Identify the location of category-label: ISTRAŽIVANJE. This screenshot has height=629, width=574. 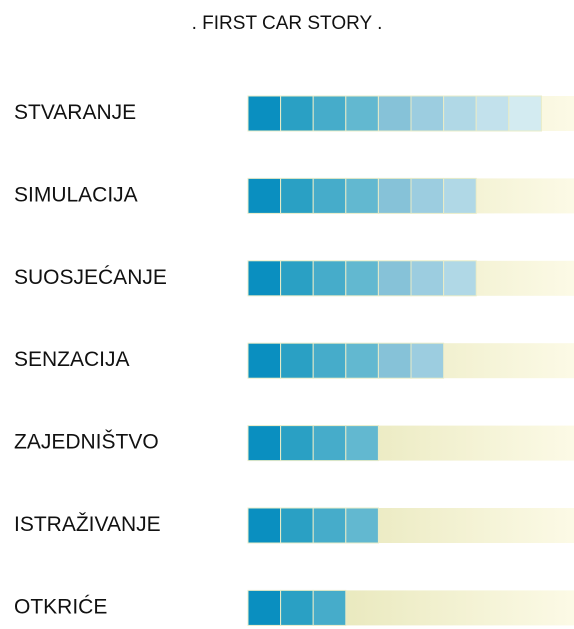
(87, 524).